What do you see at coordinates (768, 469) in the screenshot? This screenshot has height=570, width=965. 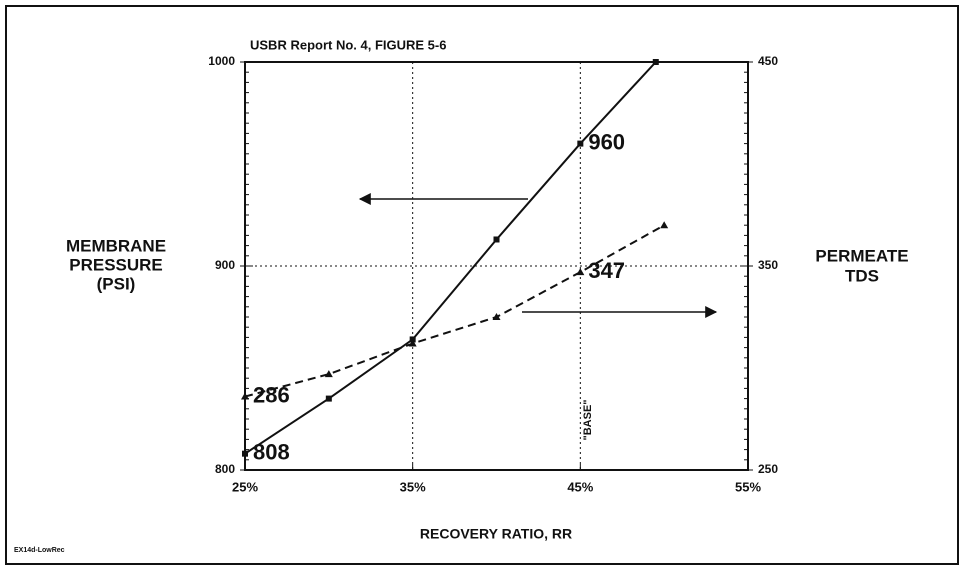 I see `y2-tick-label: 250` at bounding box center [768, 469].